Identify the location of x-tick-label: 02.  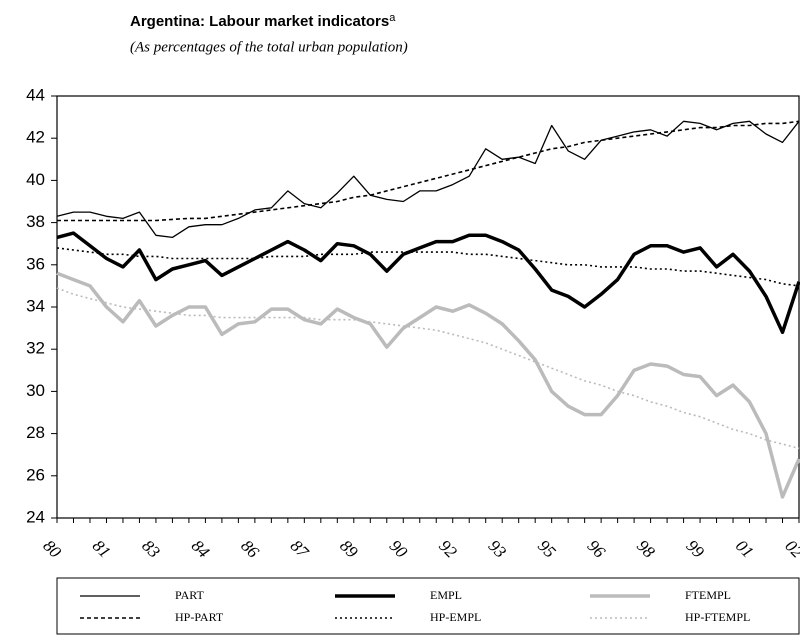
(790, 549).